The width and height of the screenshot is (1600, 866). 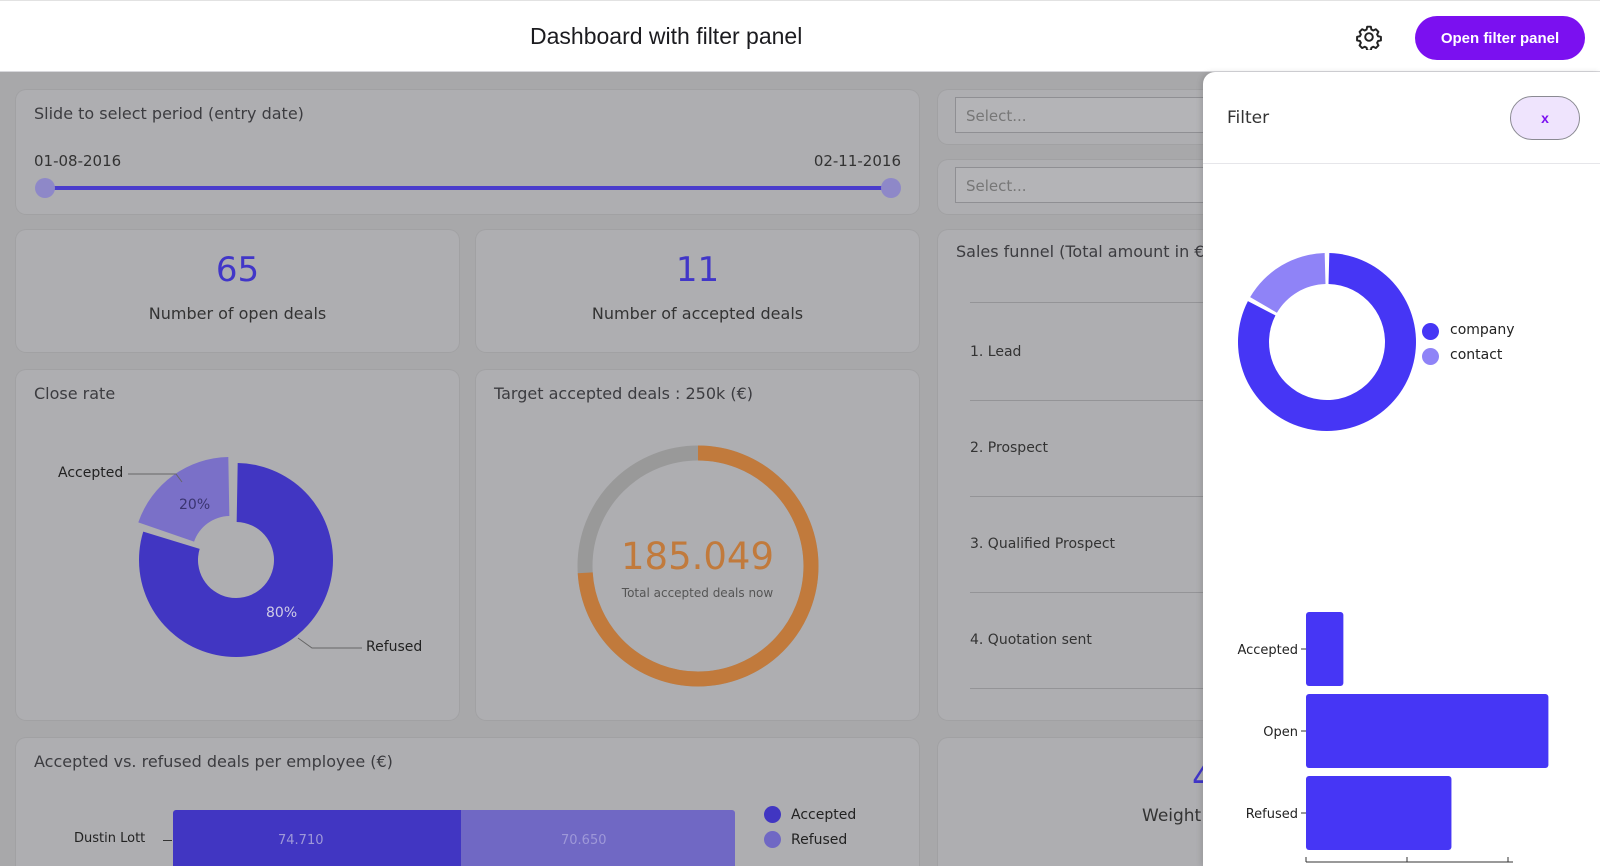 I want to click on funnel-step-prospect: 2. Prospect, so click(x=1009, y=448).